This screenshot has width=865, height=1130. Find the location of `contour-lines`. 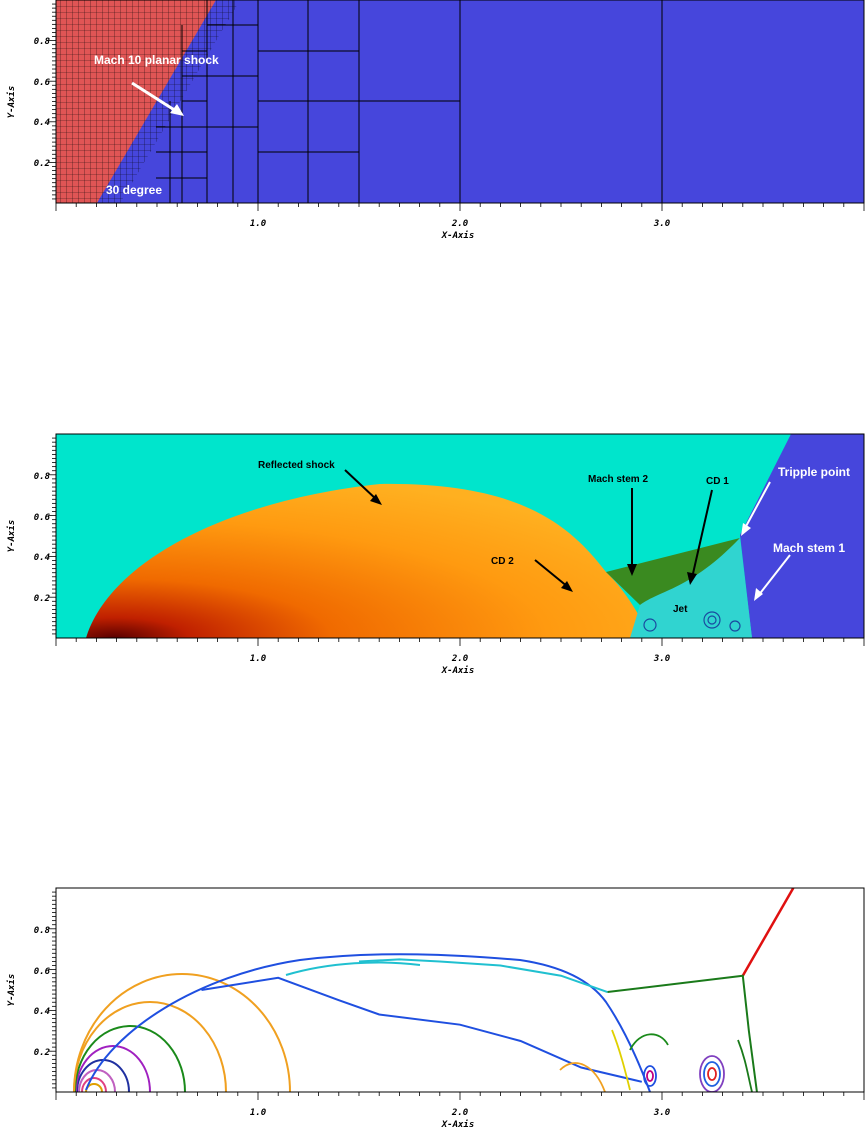

contour-lines is located at coordinates (362, 1022).